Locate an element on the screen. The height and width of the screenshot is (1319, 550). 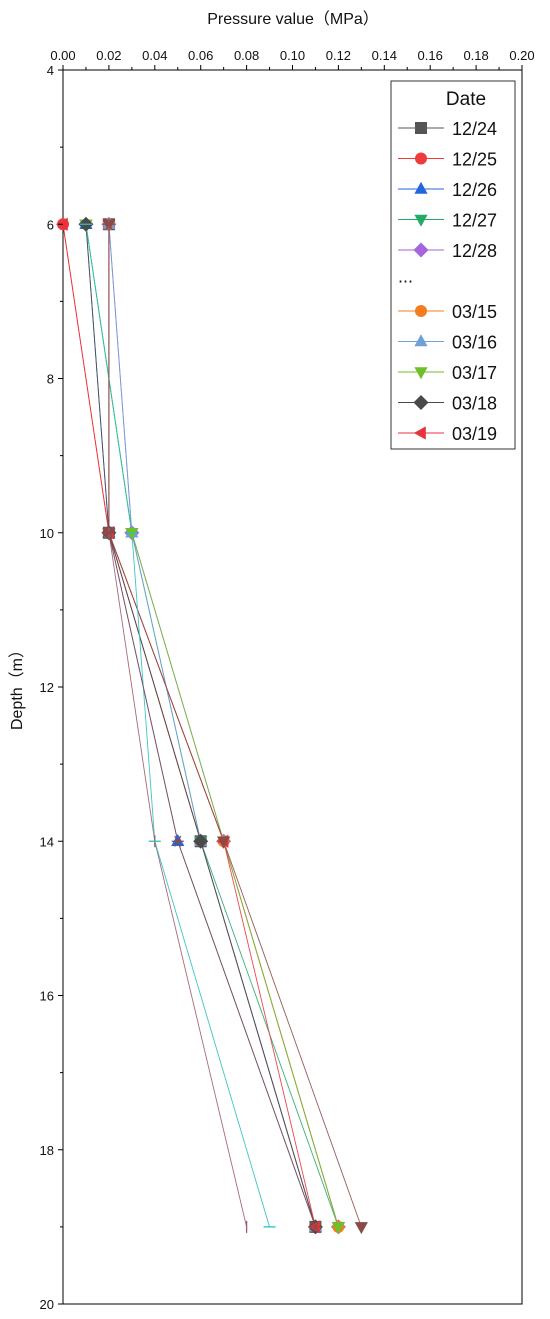
x-tick-label: 0.12 is located at coordinates (338, 55).